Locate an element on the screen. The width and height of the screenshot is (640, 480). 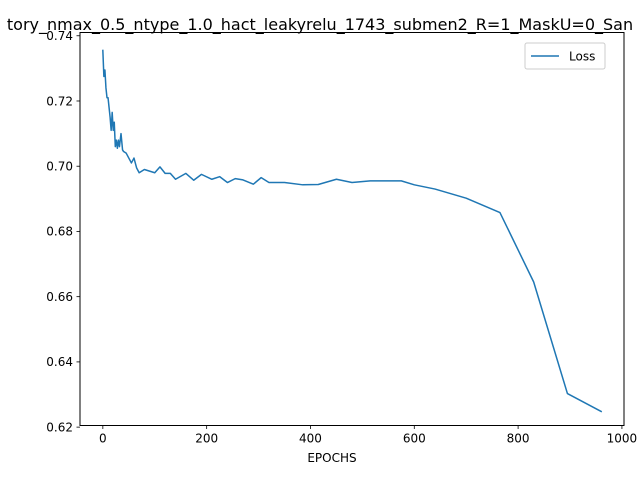
y-tick-label: 0.66 is located at coordinates (59, 297).